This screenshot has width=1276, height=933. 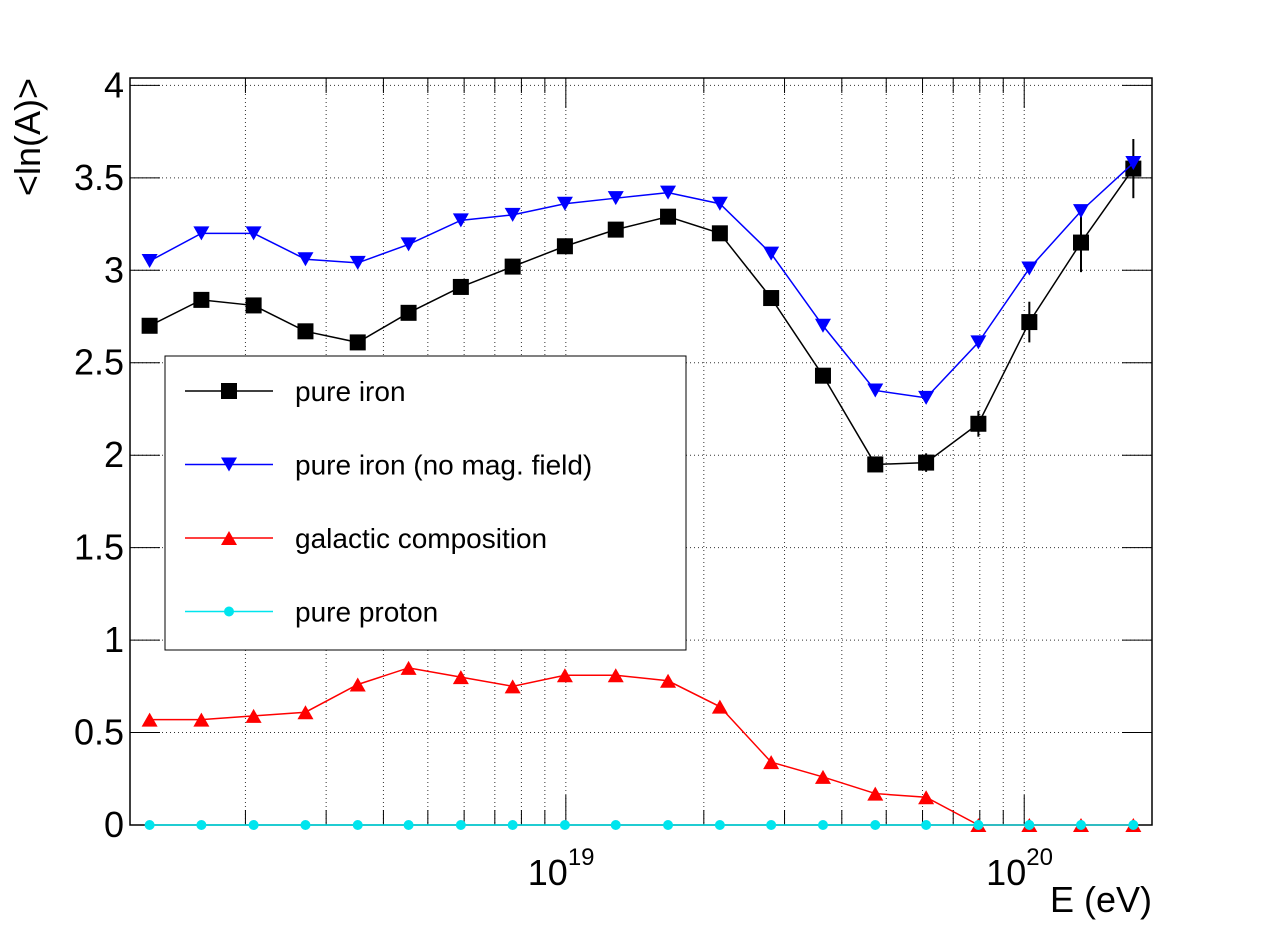 What do you see at coordinates (99, 547) in the screenshot?
I see `y-tick-label: 1.5` at bounding box center [99, 547].